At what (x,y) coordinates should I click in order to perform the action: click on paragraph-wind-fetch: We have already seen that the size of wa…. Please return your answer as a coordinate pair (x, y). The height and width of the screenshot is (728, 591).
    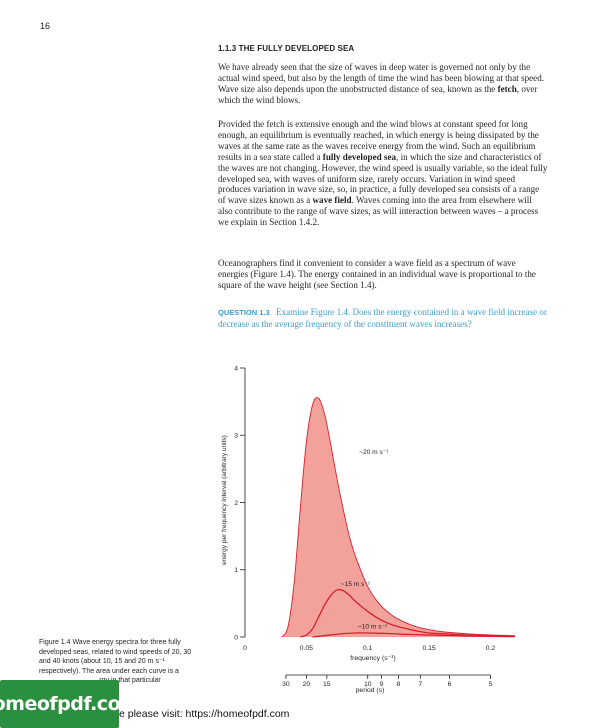
    Looking at the image, I should click on (383, 84).